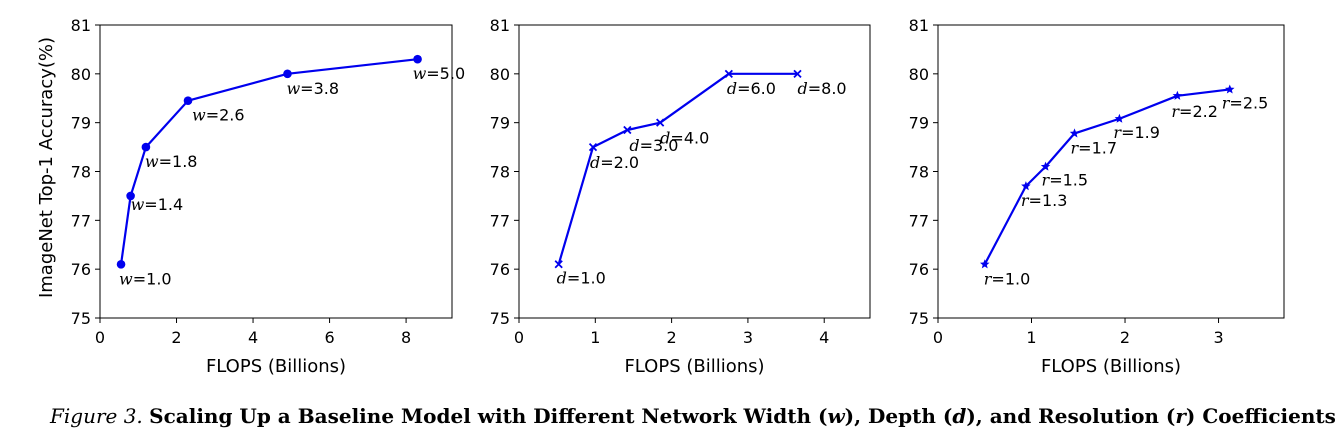 Image resolution: width=1335 pixels, height=440 pixels. Describe the element at coordinates (445, 73) in the screenshot. I see `point-label-value: =5.0` at that location.